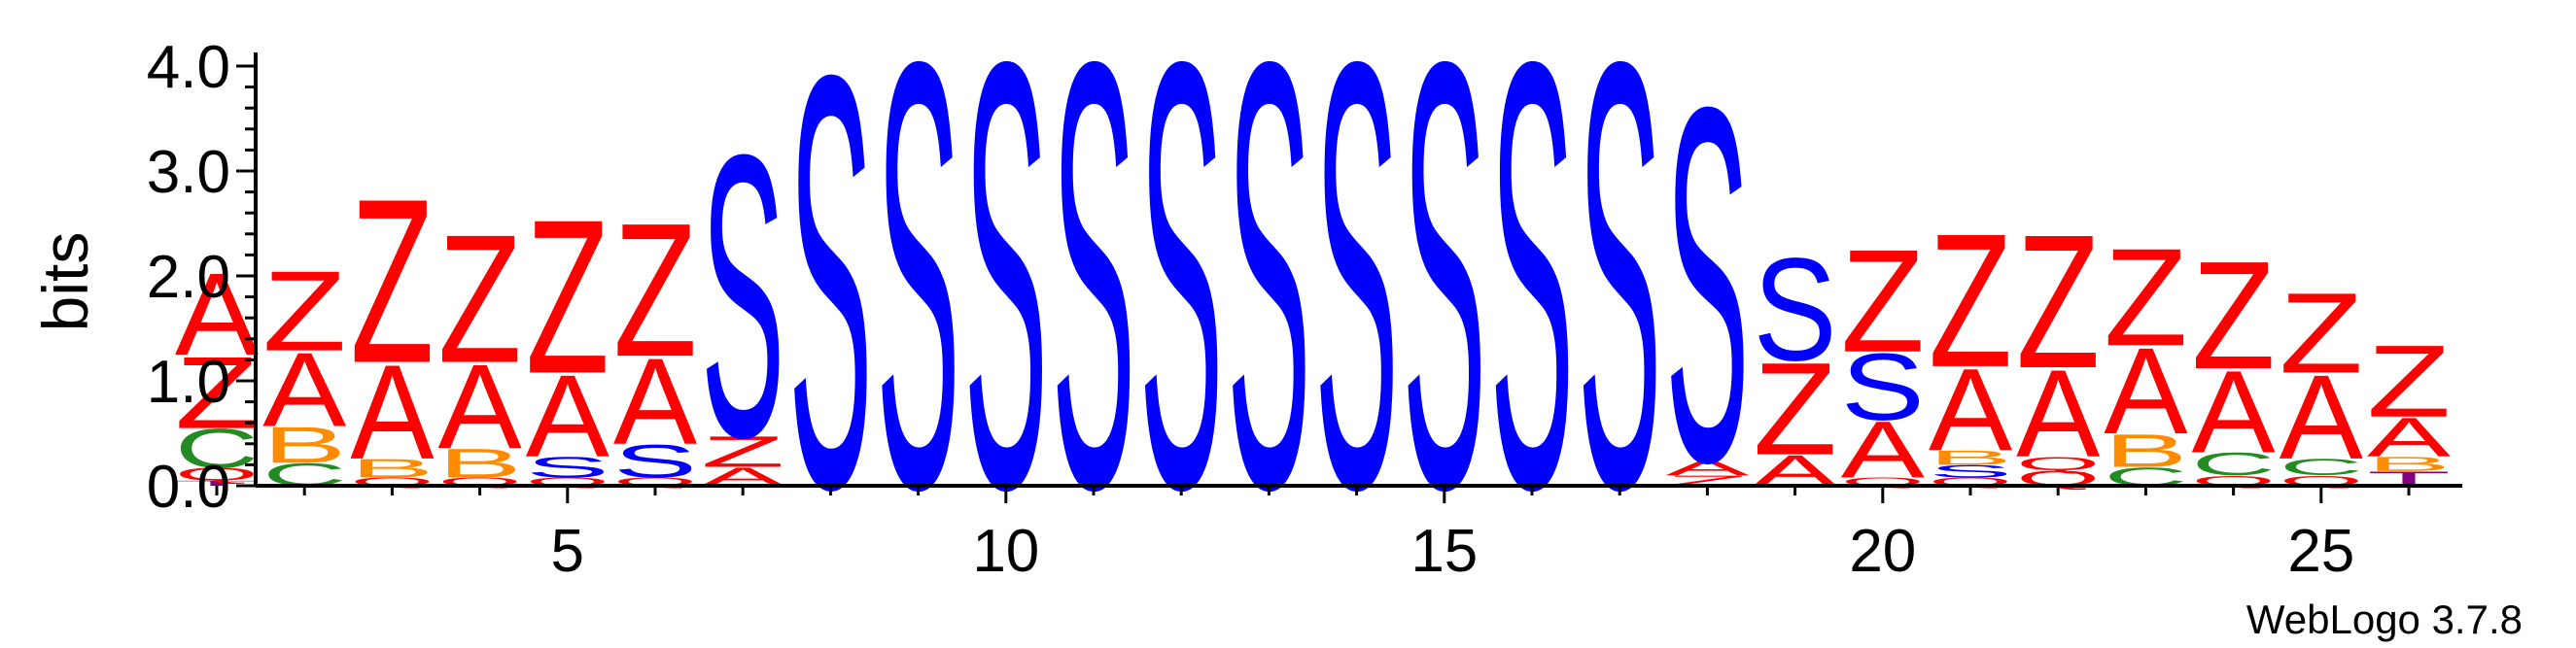 The image size is (2576, 648). I want to click on glyph-S-pos-11: S, so click(1093, 307).